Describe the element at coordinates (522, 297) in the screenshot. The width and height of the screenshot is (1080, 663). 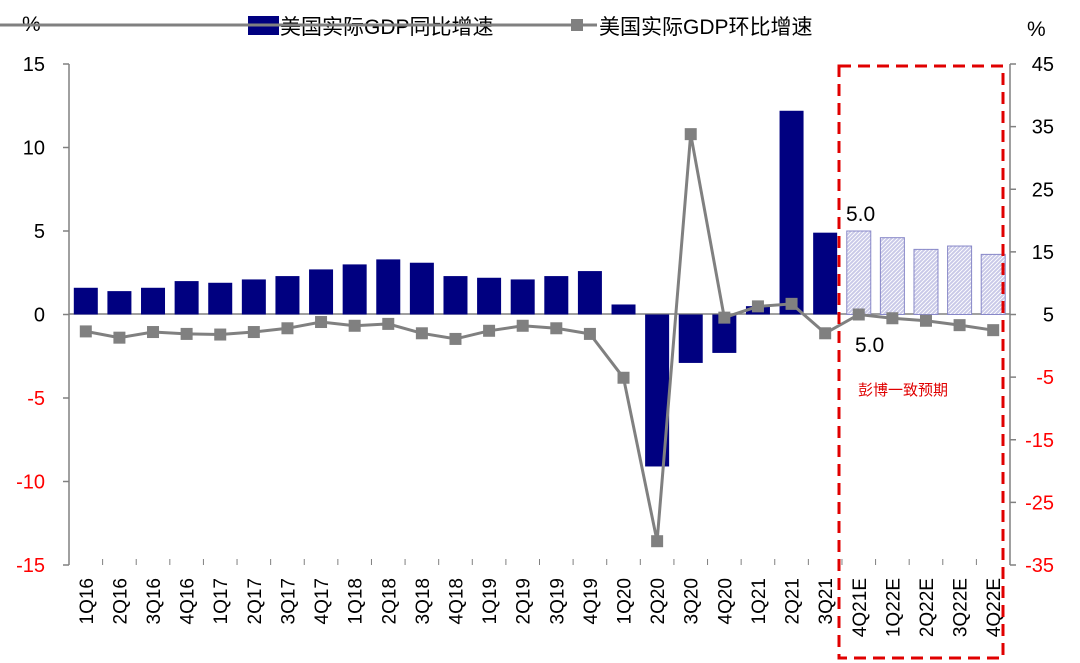
I see `bar-2Q19` at that location.